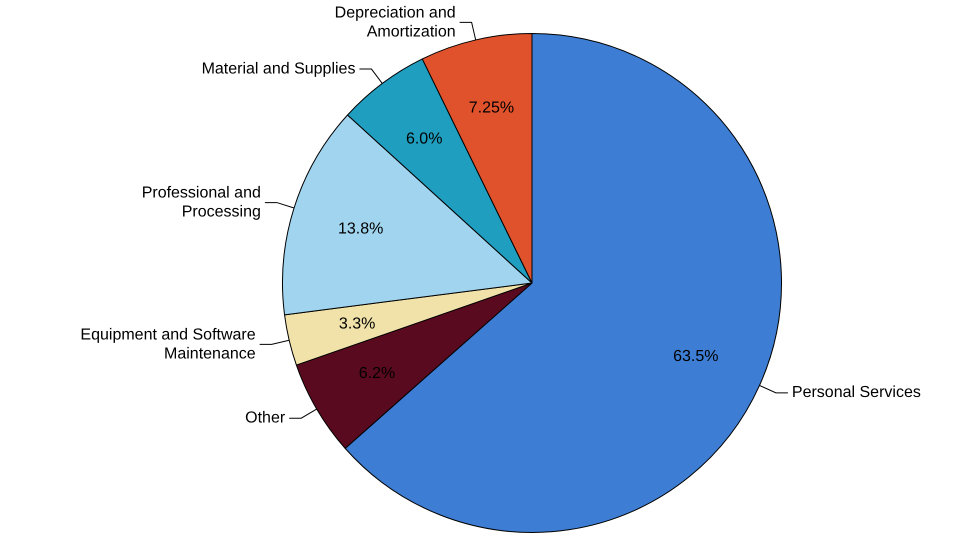 The width and height of the screenshot is (967, 556). Describe the element at coordinates (695, 357) in the screenshot. I see `data-label: 63.5%` at that location.